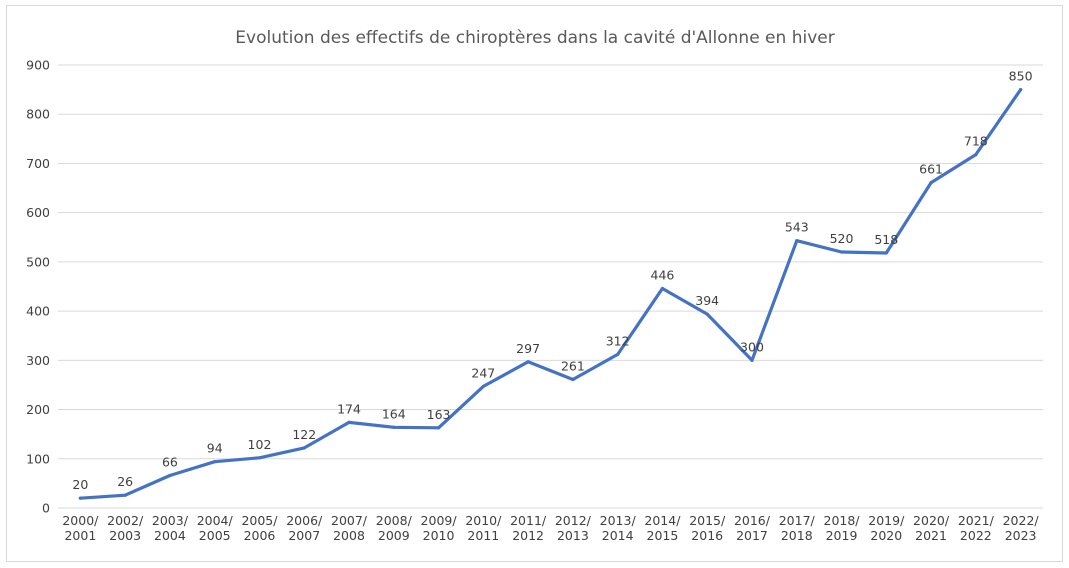 This screenshot has height=568, width=1069. What do you see at coordinates (573, 535) in the screenshot?
I see `x-tick-label-line: 2013` at bounding box center [573, 535].